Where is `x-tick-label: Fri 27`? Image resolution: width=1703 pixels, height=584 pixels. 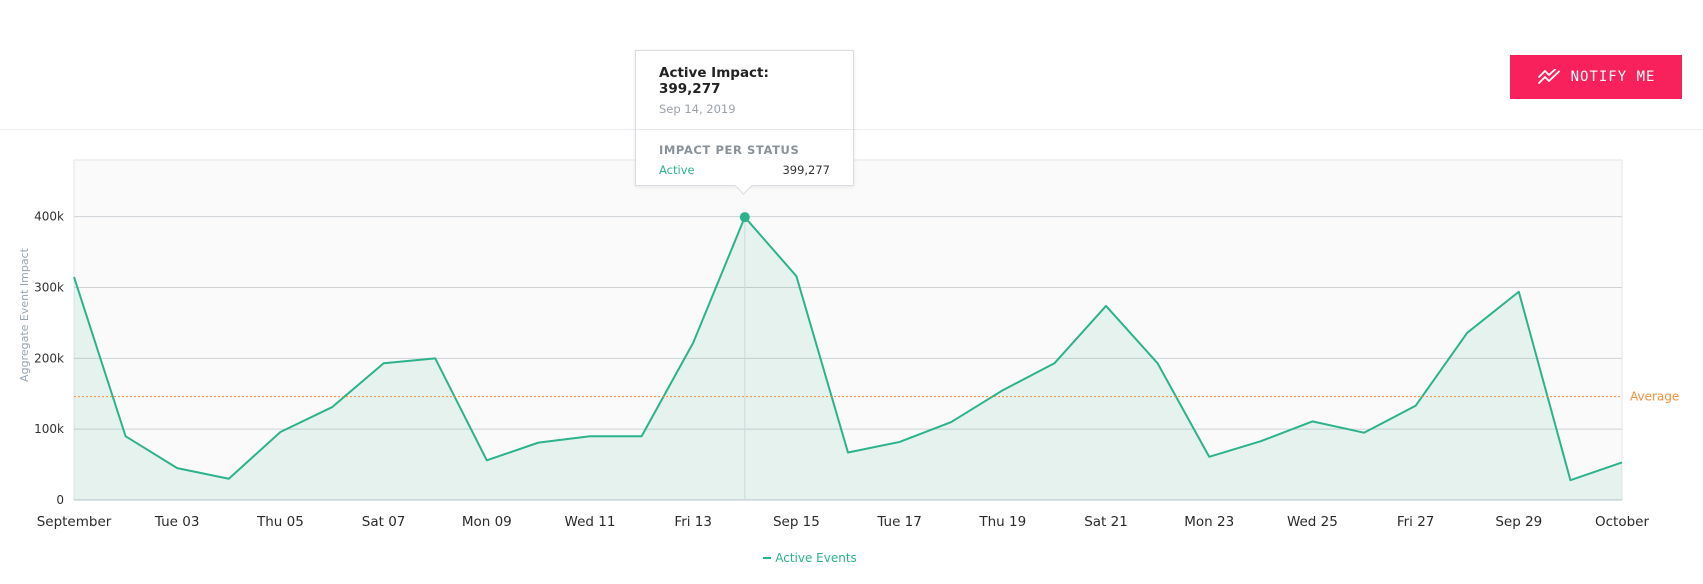 x-tick-label: Fri 27 is located at coordinates (1416, 522).